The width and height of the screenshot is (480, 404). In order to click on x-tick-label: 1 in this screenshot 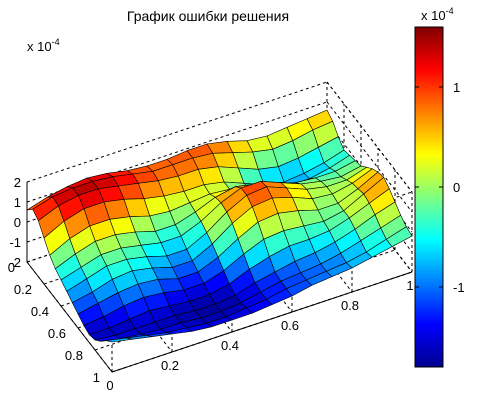, I will do `click(409, 285)`.